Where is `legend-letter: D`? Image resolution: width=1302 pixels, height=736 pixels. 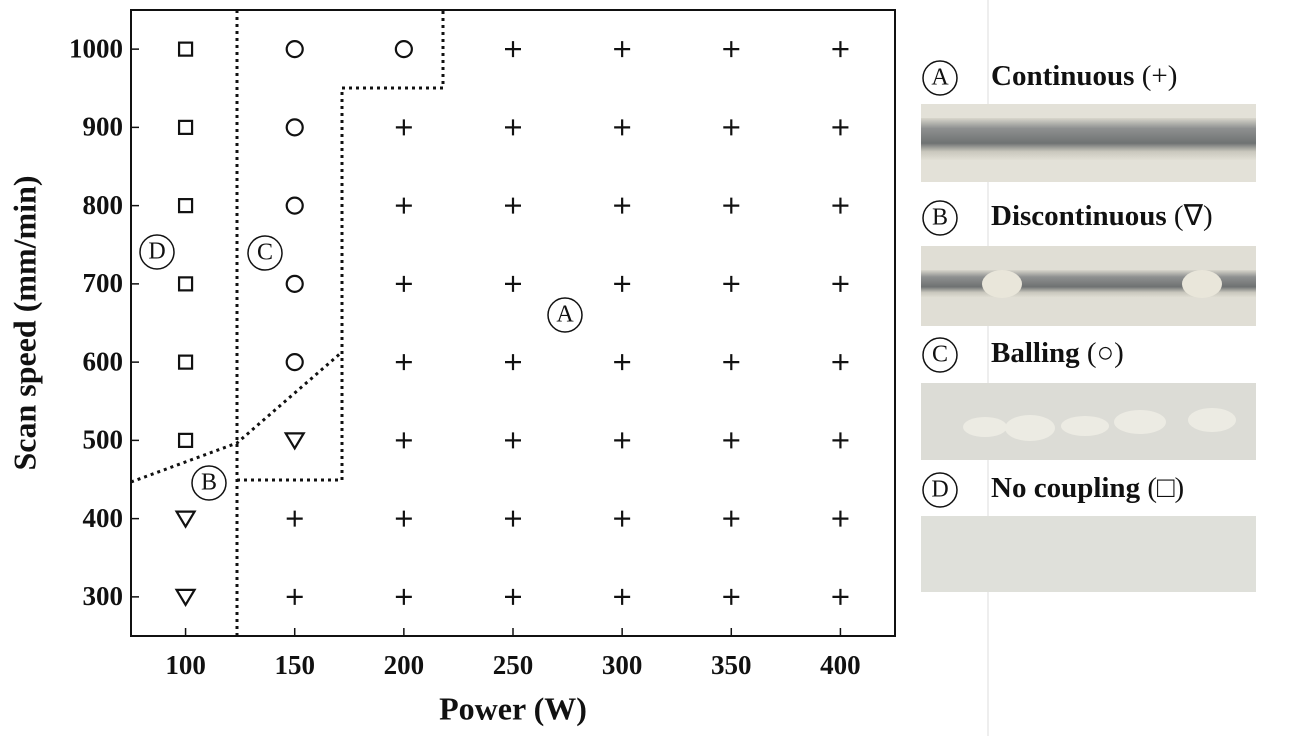
legend-letter: D is located at coordinates (939, 490).